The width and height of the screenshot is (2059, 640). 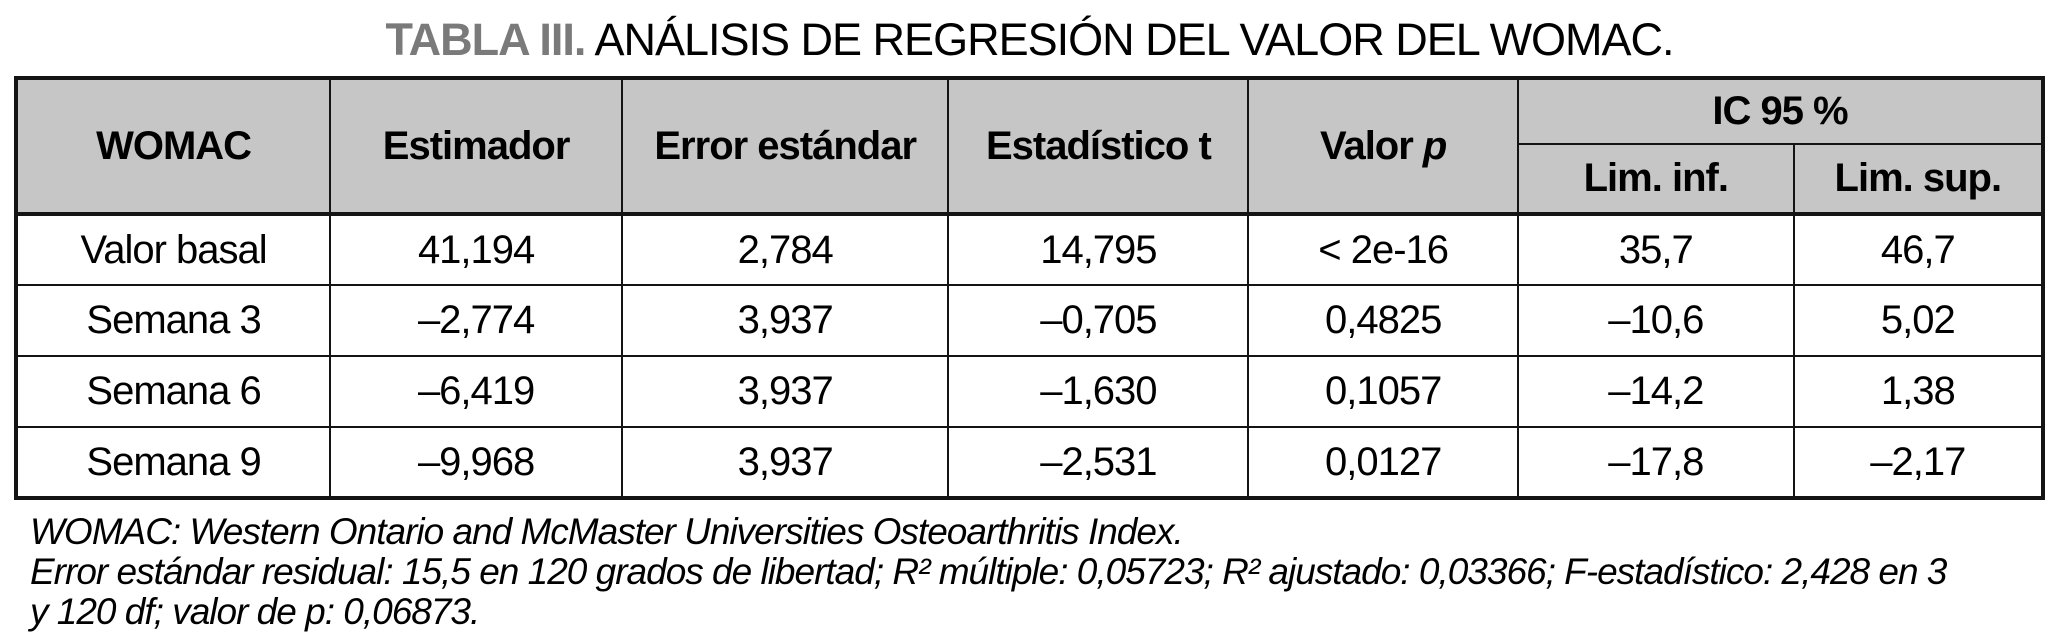 What do you see at coordinates (1434, 145) in the screenshot?
I see `p-italic: p` at bounding box center [1434, 145].